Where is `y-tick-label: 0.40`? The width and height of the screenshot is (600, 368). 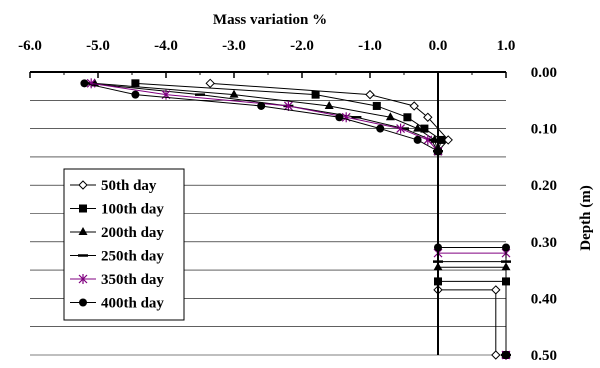
y-tick-label: 0.40 is located at coordinates (544, 299).